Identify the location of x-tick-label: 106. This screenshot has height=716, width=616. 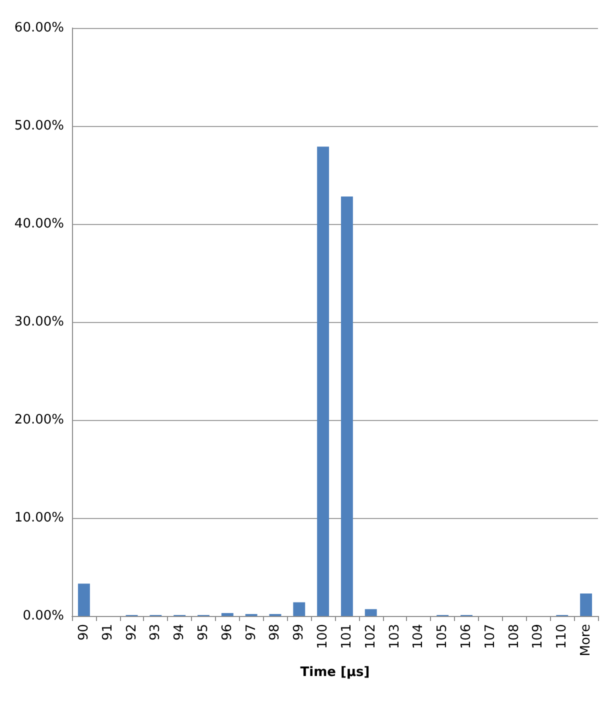
(466, 636).